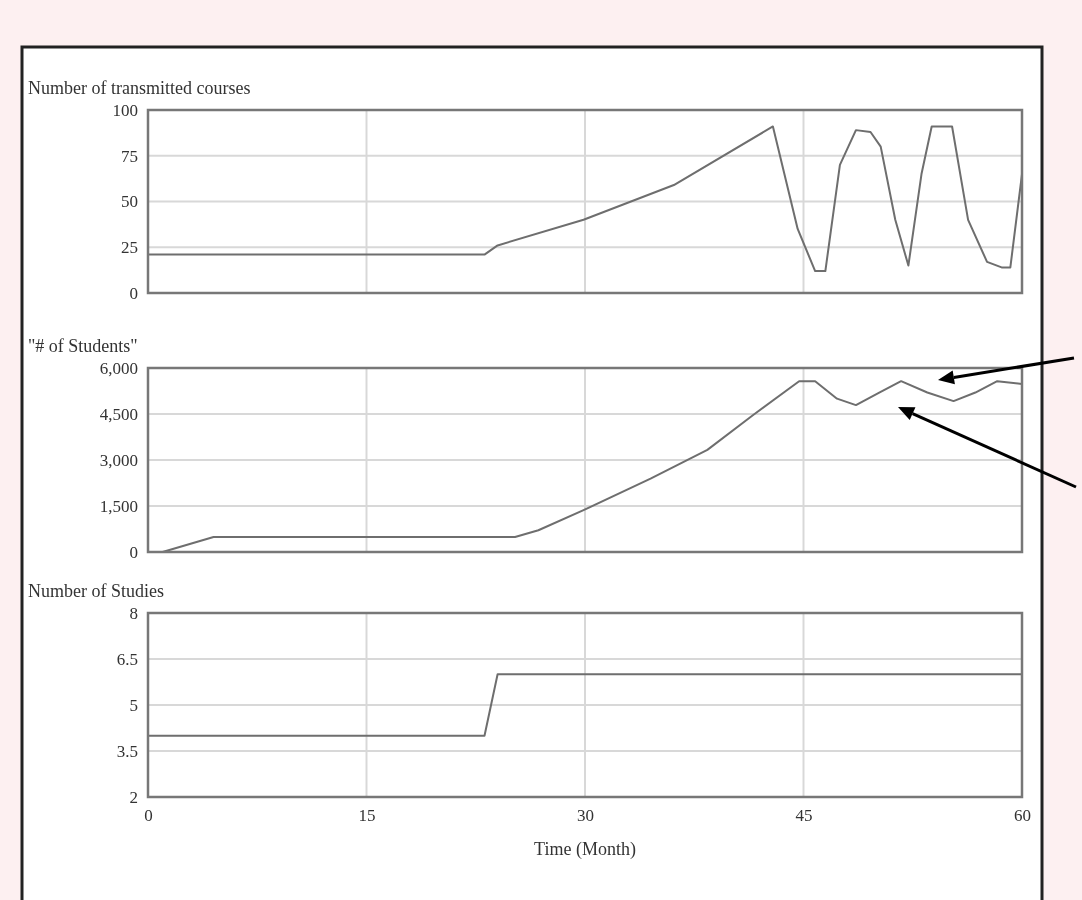  I want to click on y-tick-label: 5, so click(133, 705).